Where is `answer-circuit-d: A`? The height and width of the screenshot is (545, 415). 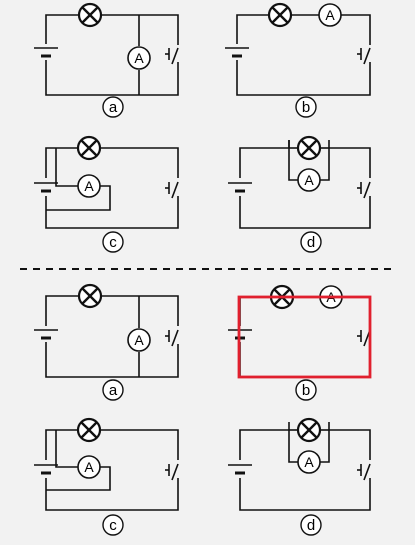
answer-circuit-d: A is located at coordinates (298, 464).